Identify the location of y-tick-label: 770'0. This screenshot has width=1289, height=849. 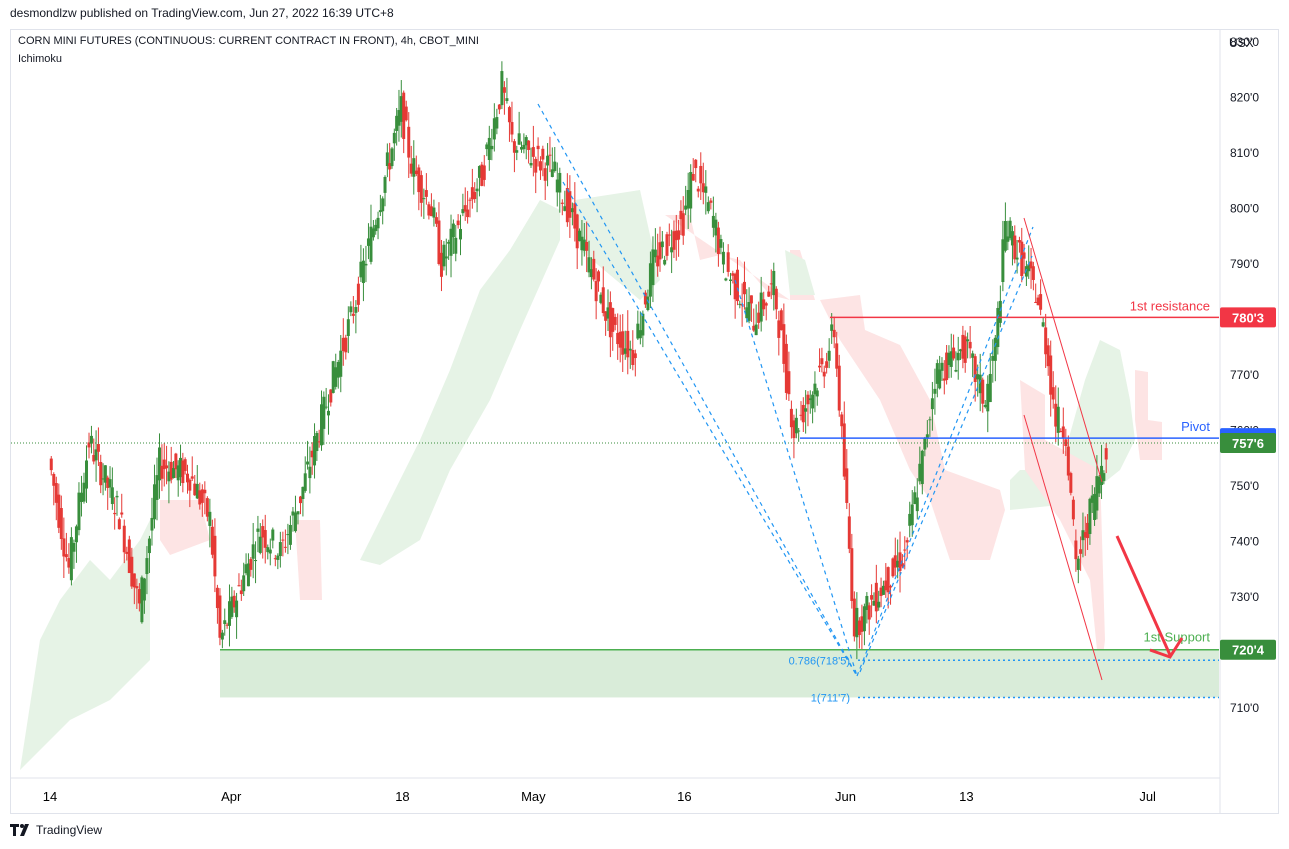
(1244, 375).